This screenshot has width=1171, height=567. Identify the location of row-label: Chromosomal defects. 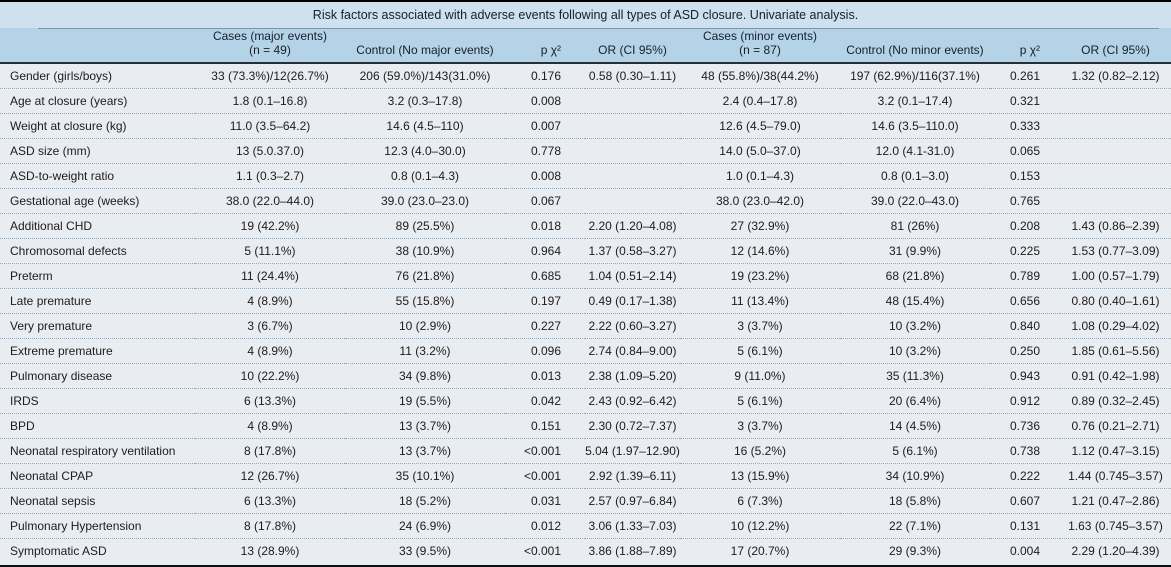
(97, 250).